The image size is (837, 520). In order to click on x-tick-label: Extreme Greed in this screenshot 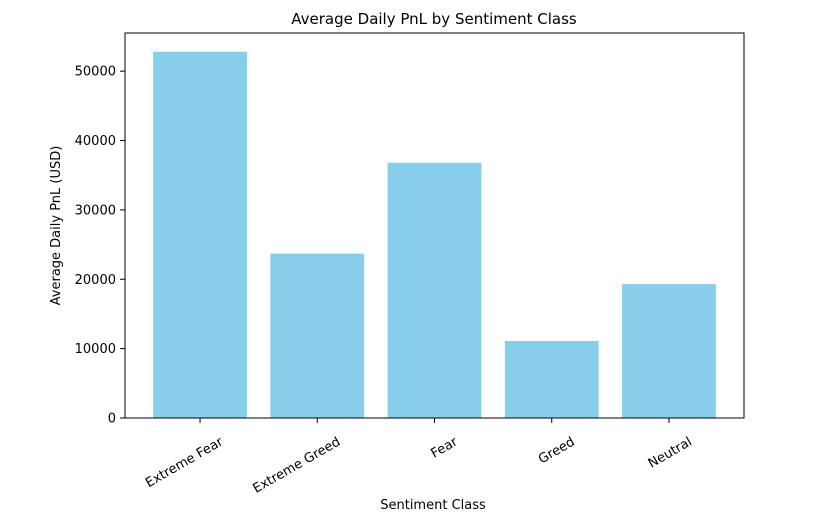, I will do `click(297, 466)`.